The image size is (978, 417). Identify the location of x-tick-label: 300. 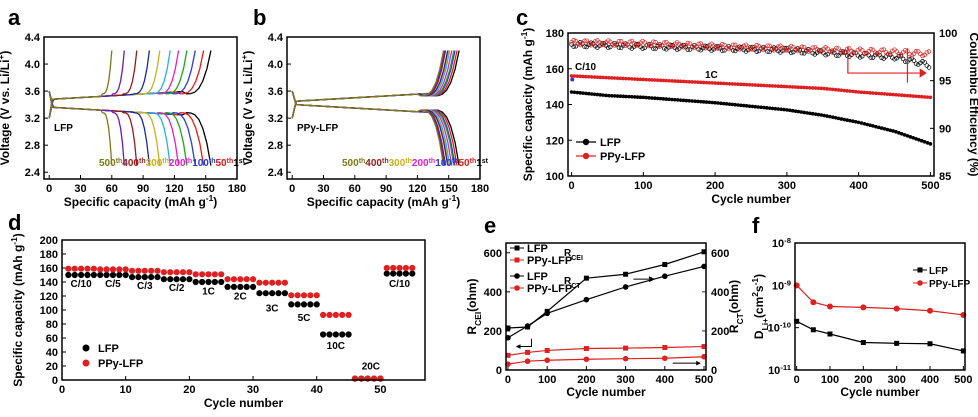
(625, 380).